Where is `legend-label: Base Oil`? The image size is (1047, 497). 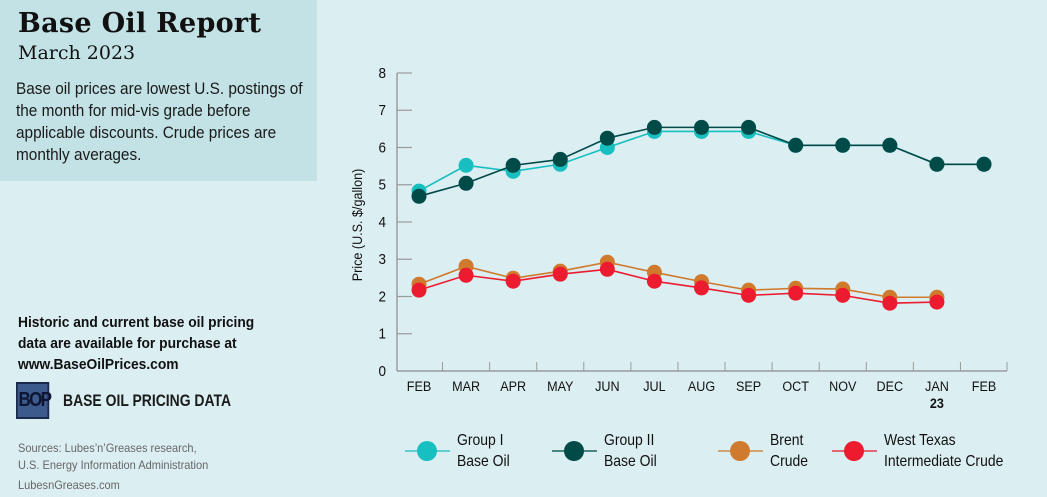
legend-label: Base Oil is located at coordinates (483, 461).